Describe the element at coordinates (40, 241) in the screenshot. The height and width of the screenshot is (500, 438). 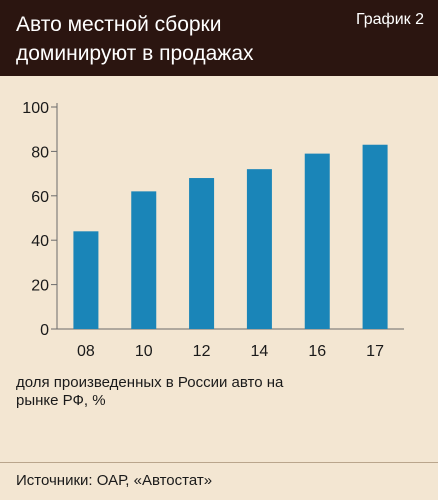
I see `y-tick-label: 40` at that location.